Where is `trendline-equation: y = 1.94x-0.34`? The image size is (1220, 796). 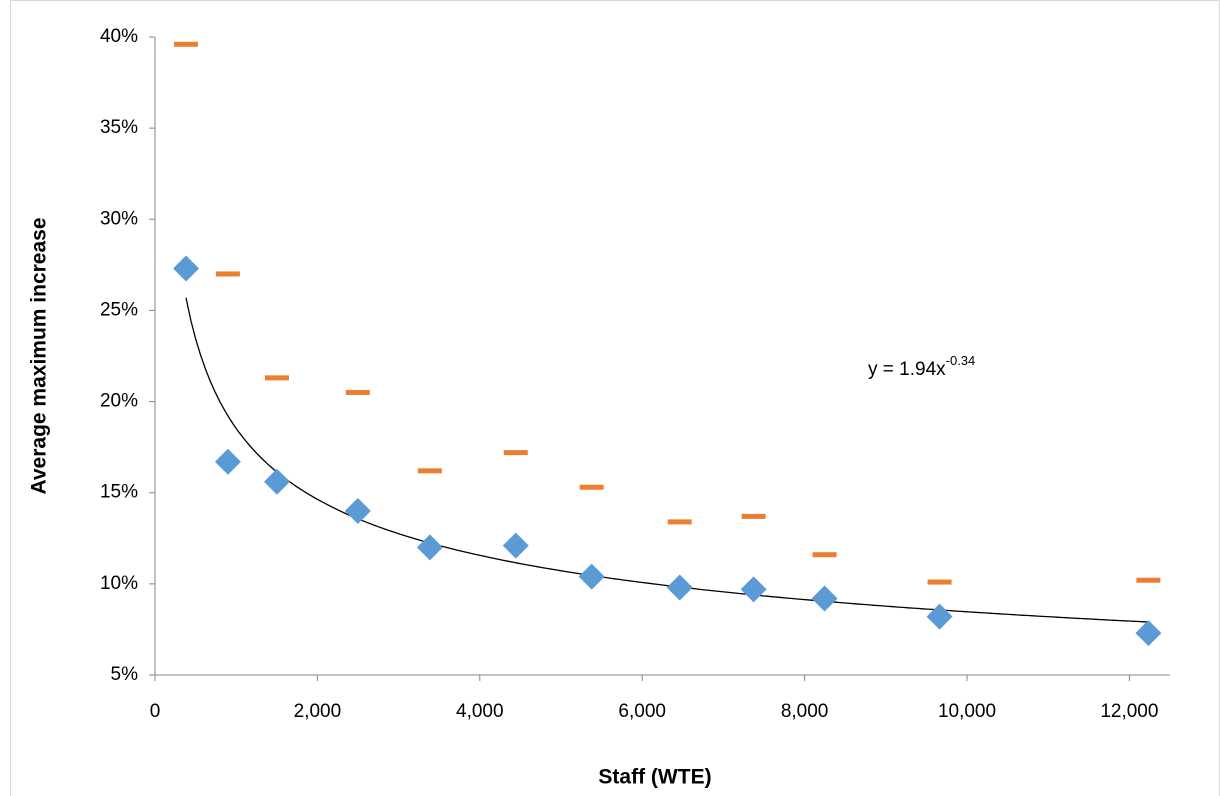
trendline-equation: y = 1.94x-0.34 is located at coordinates (921, 366).